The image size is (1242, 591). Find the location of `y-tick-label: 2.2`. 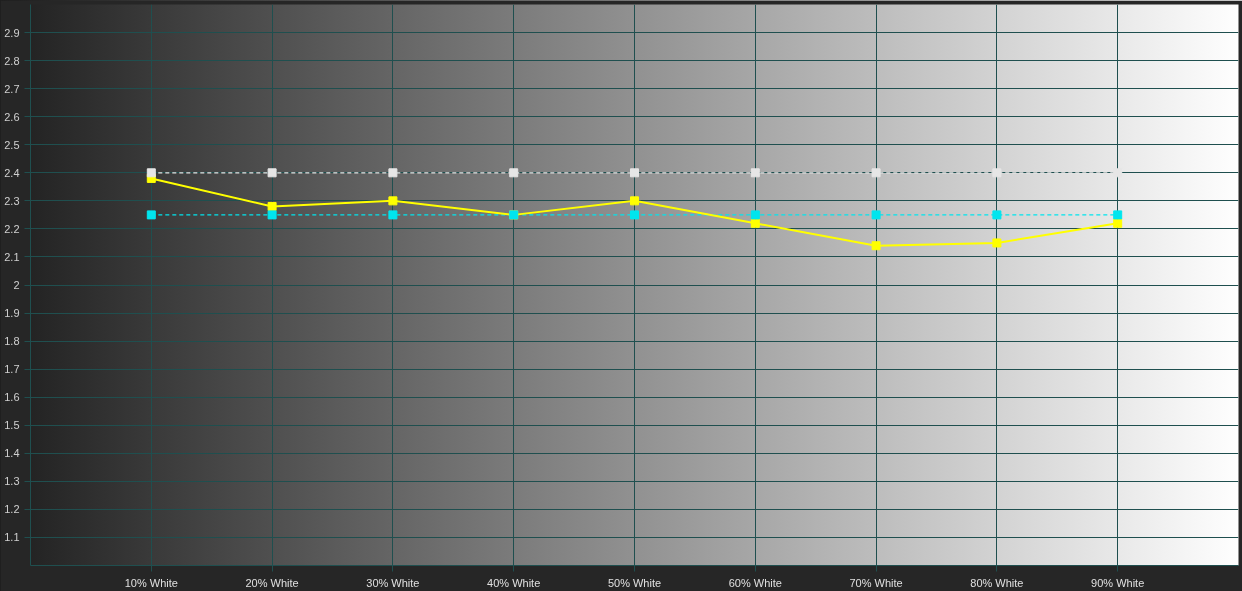

y-tick-label: 2.2 is located at coordinates (12, 228).